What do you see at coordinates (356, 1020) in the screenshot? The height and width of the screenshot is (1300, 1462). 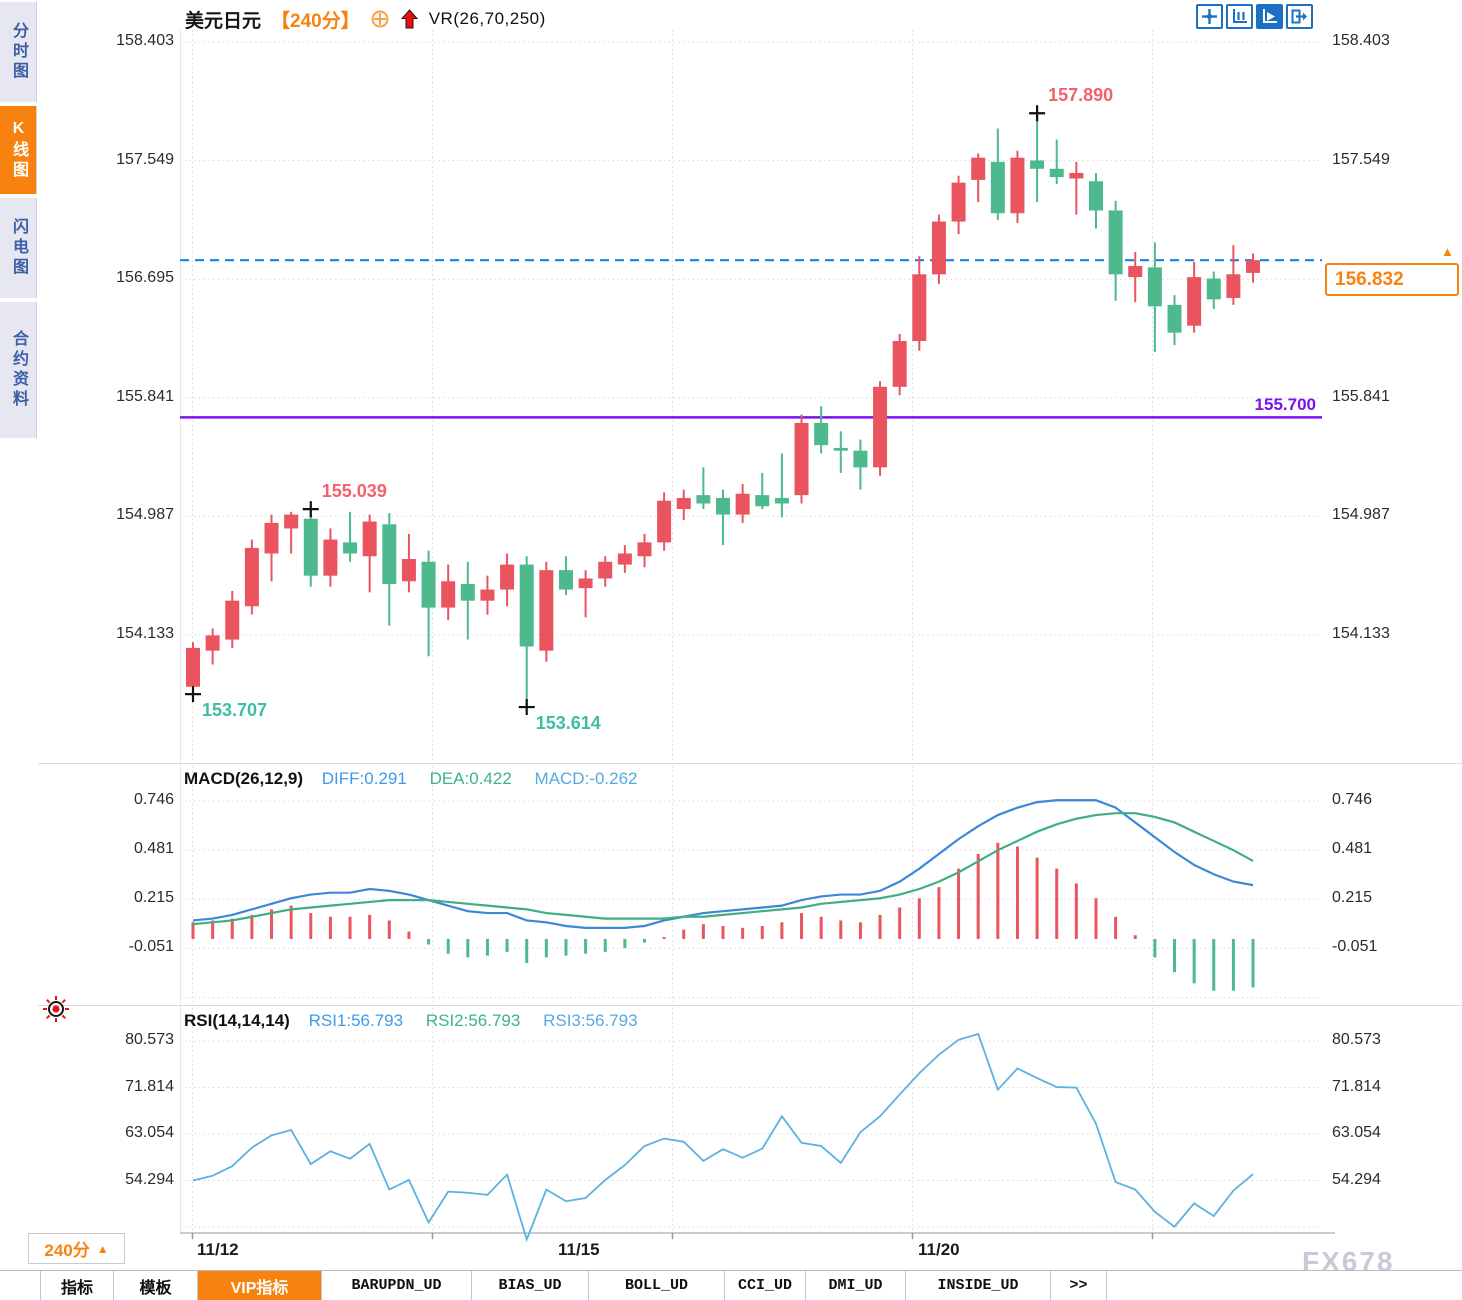 I see `rsi1-value: RSI1:56.793` at bounding box center [356, 1020].